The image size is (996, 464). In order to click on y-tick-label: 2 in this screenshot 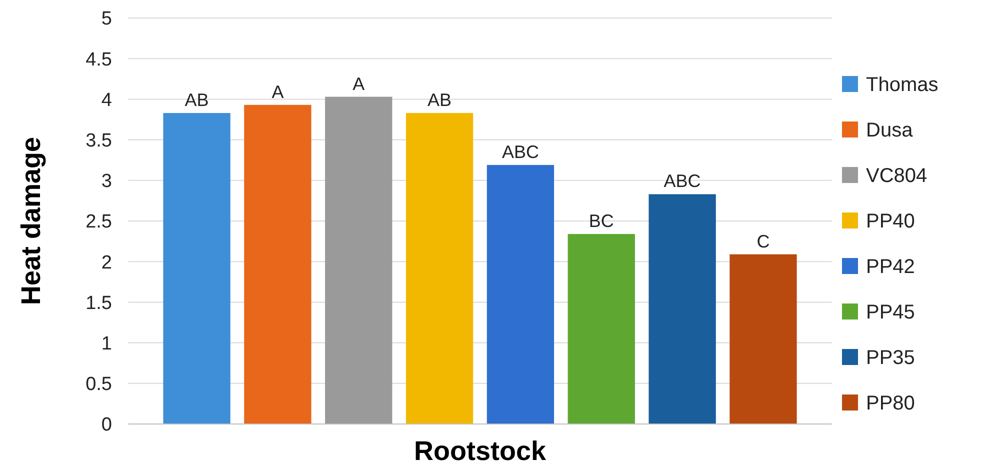, I will do `click(106, 263)`.